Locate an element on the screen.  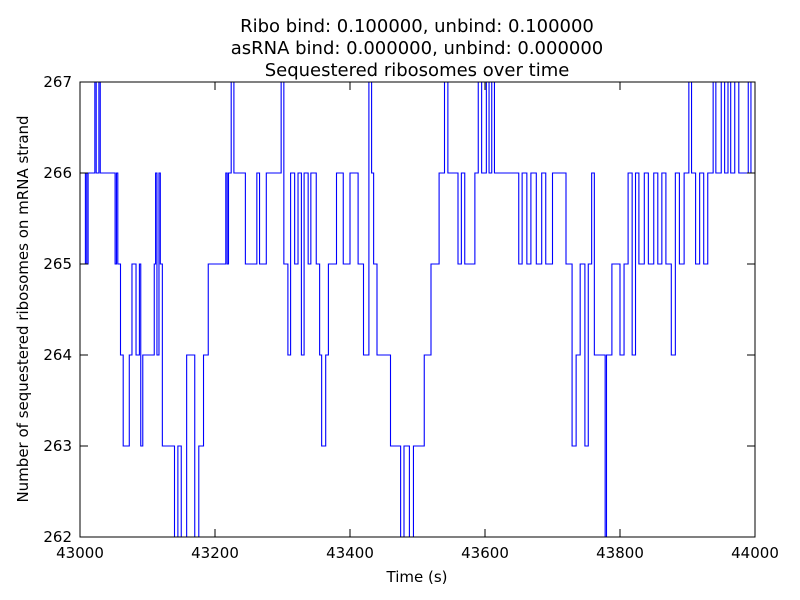
x-tick-label: 43400 is located at coordinates (350, 553).